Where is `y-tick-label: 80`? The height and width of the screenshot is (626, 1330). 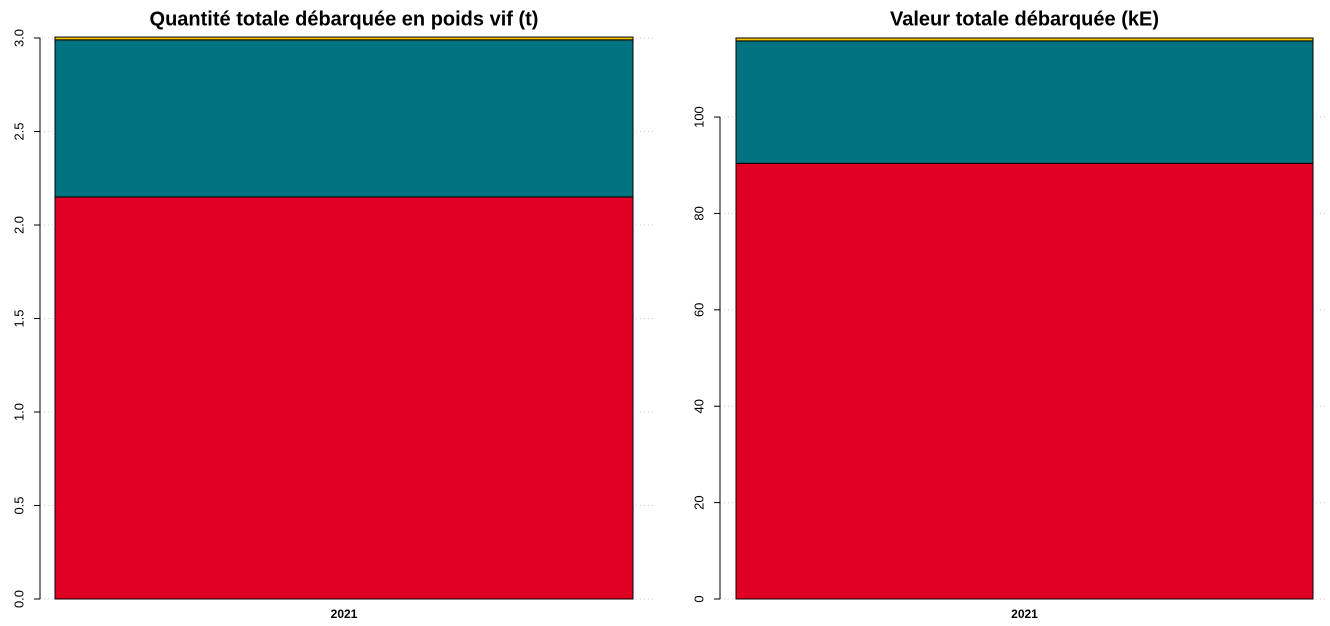 y-tick-label: 80 is located at coordinates (698, 213).